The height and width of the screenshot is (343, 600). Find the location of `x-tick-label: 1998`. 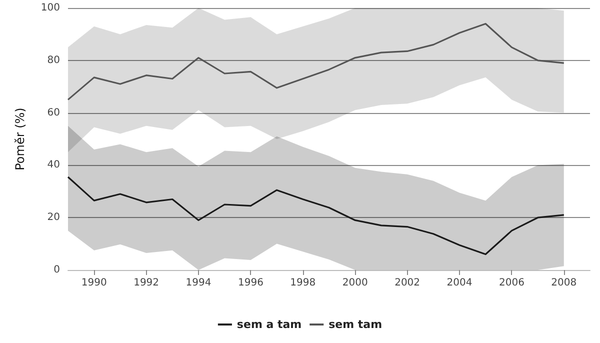

x-tick-label: 1998 is located at coordinates (303, 283).